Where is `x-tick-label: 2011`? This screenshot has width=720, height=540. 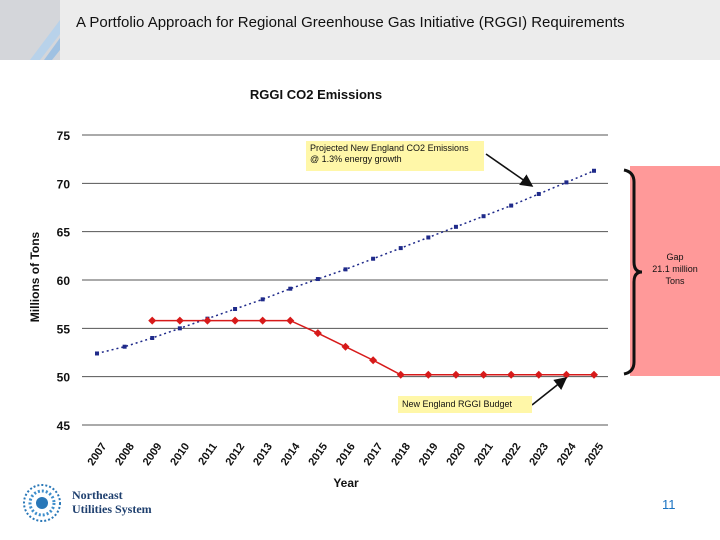 x-tick-label: 2011 is located at coordinates (208, 454).